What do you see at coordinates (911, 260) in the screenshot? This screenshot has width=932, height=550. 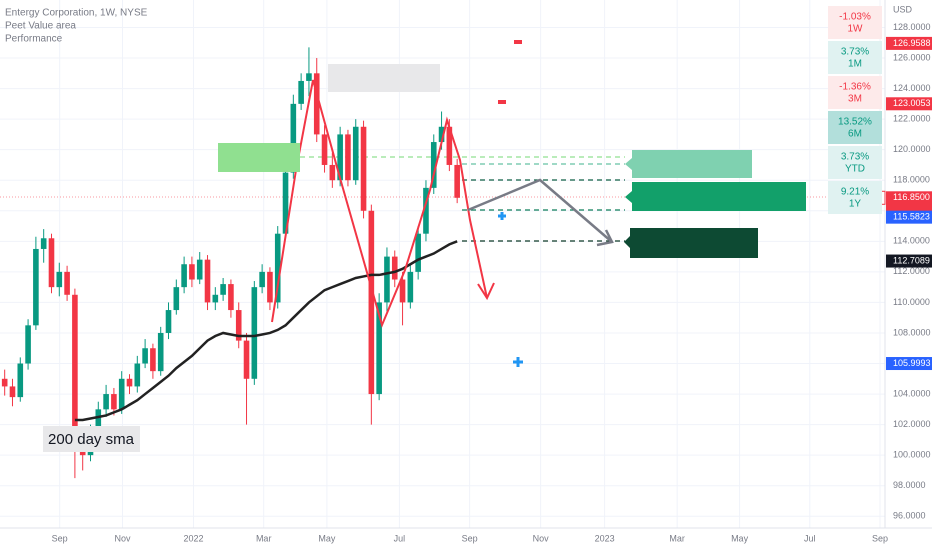 I see `price-tag-label: 112.7089` at bounding box center [911, 260].